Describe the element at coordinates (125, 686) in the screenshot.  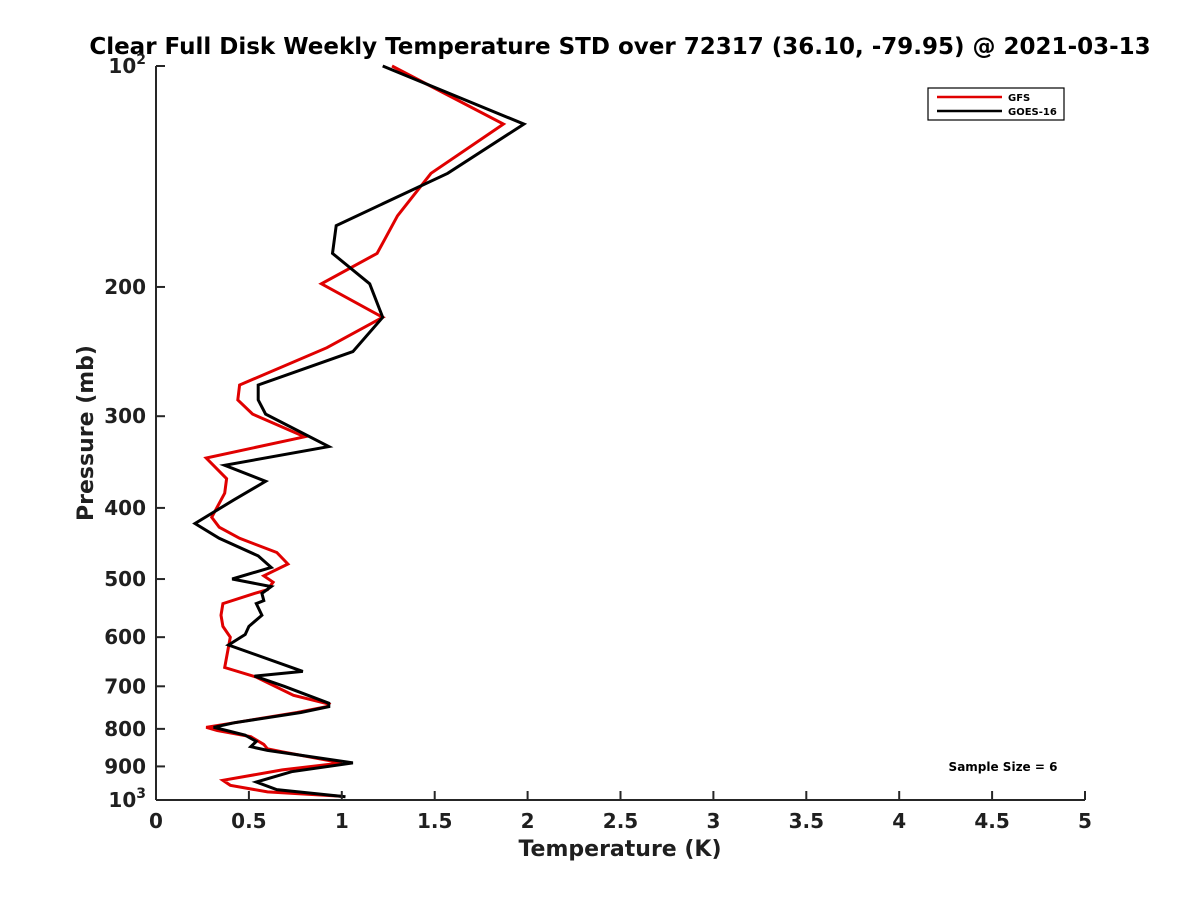
I see `y-tick-label: 700` at that location.